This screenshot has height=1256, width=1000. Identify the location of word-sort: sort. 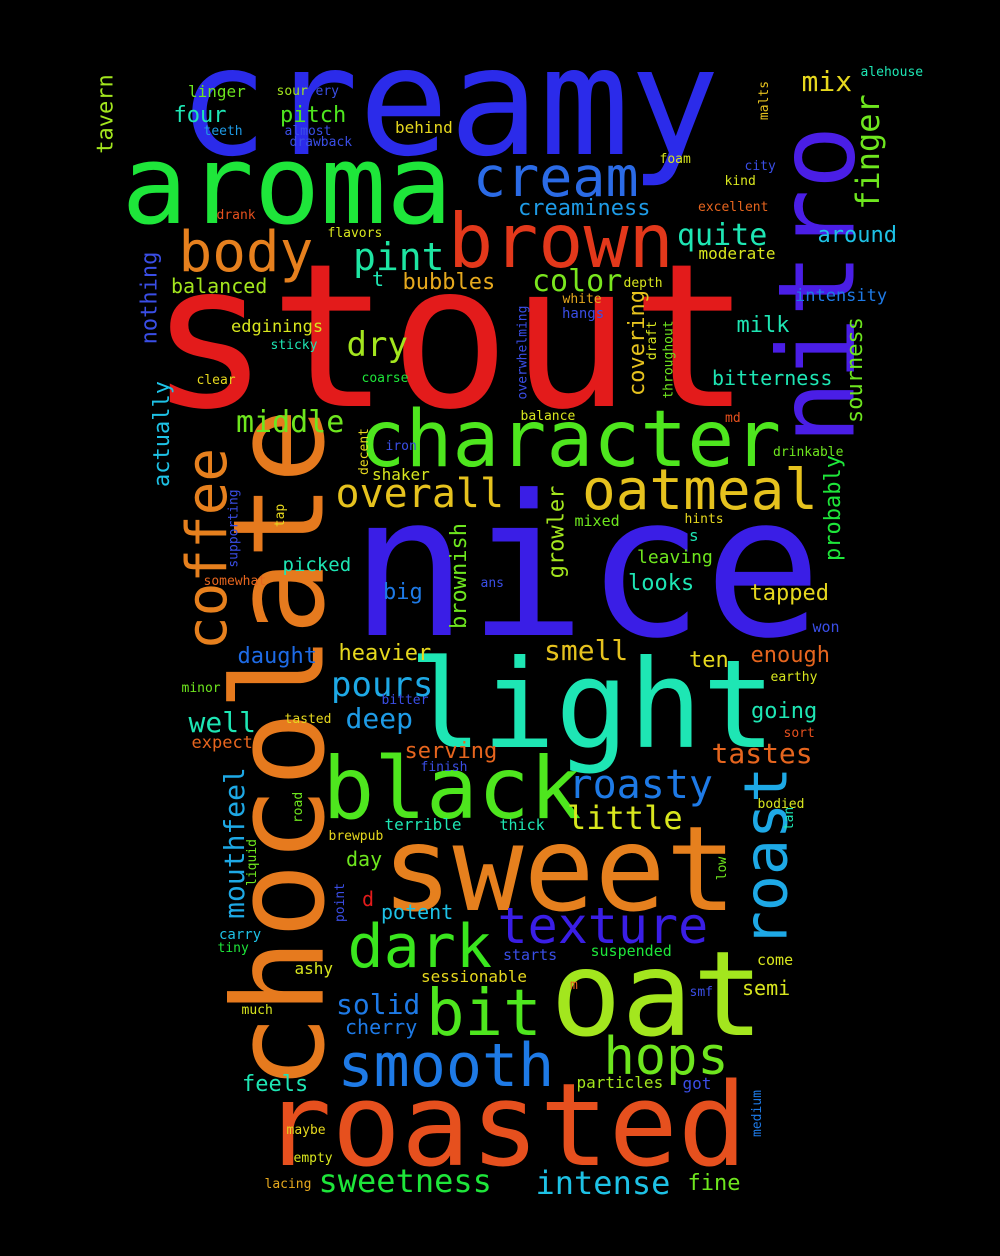
(799, 733).